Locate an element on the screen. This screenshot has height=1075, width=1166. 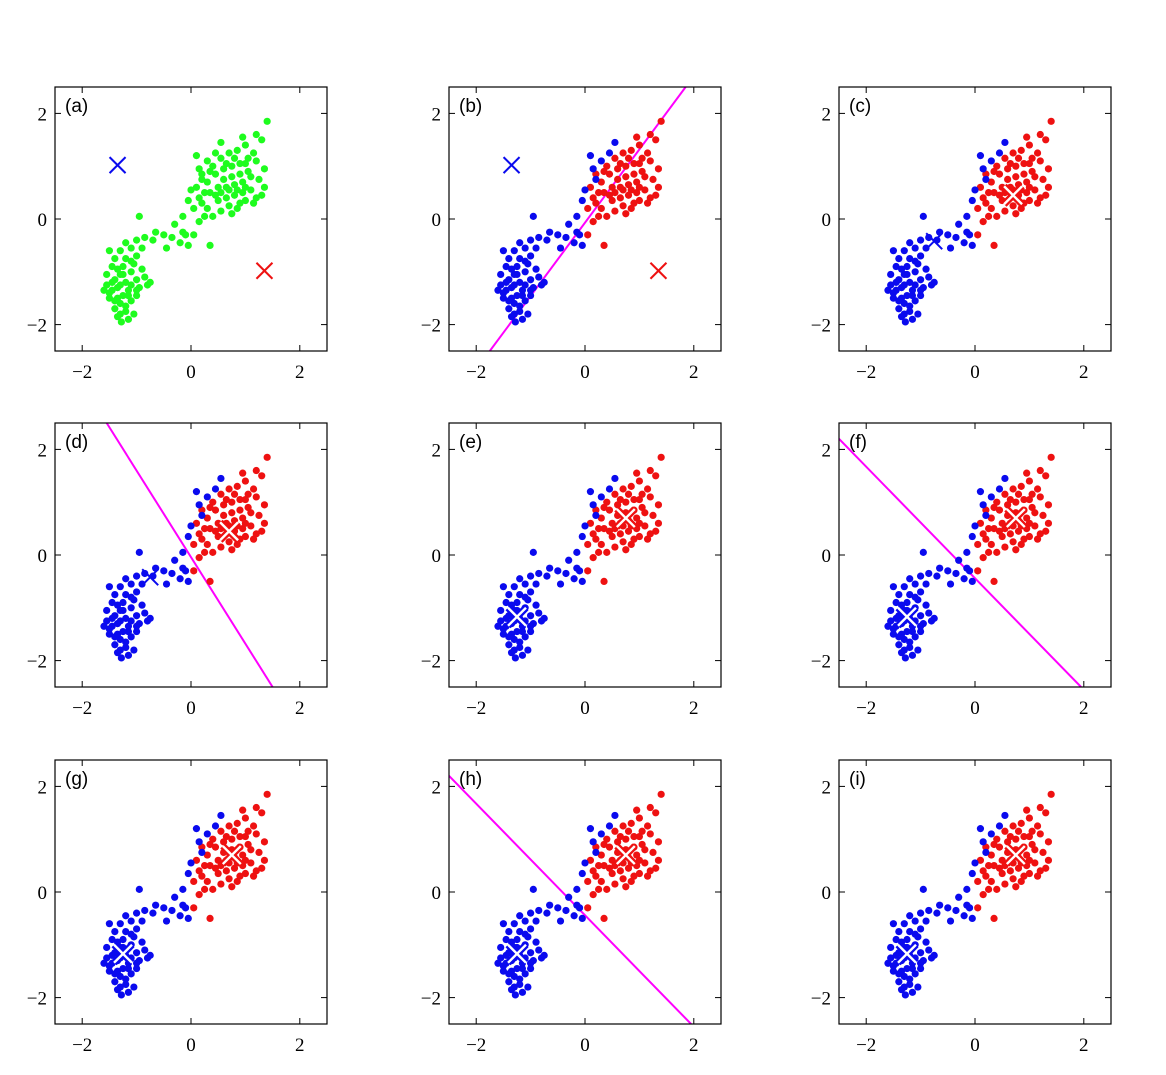
centroid-b-red is located at coordinates (658, 271).